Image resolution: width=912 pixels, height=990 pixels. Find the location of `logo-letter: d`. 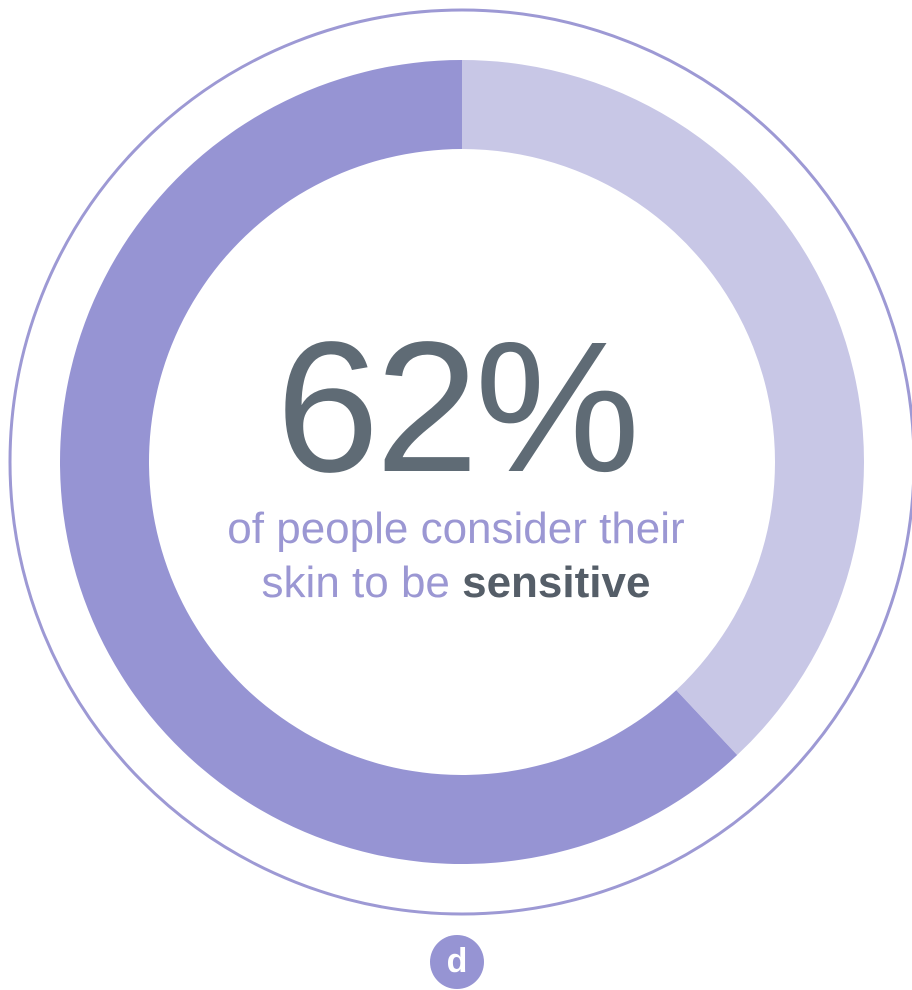

logo-letter: d is located at coordinates (457, 961).